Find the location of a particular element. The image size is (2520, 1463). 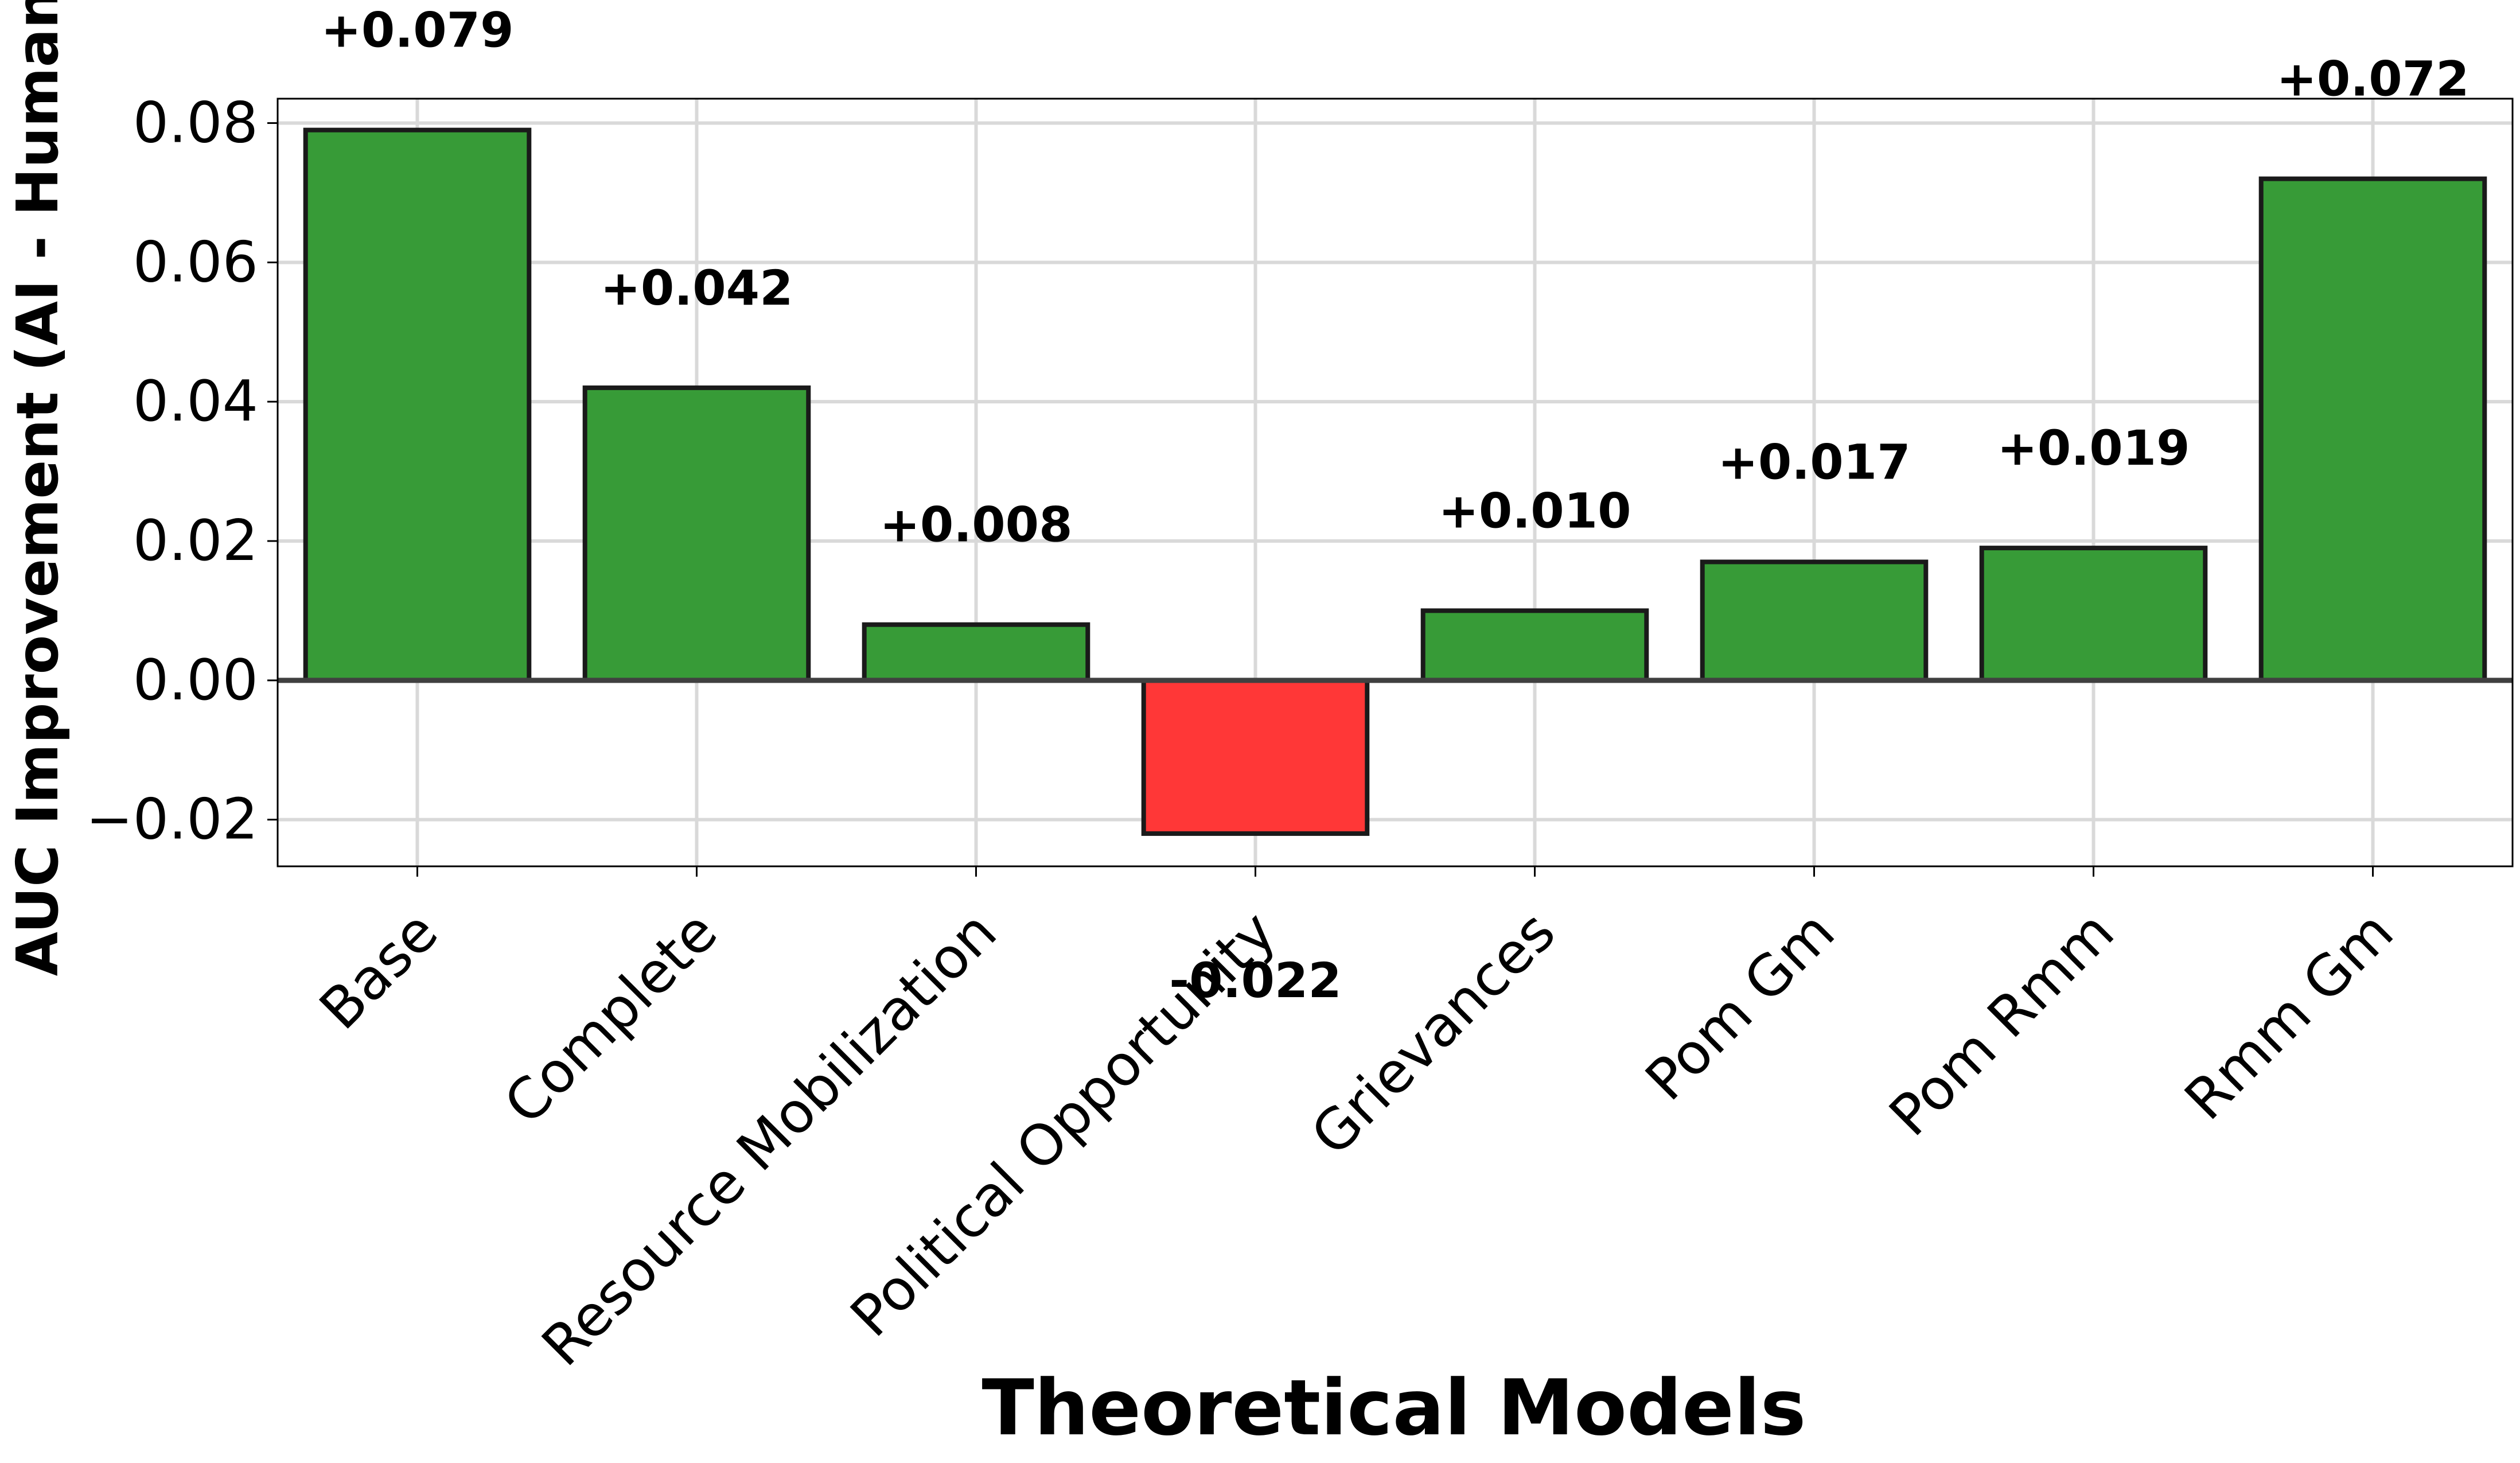

y-tick-label: 0.04 is located at coordinates (195, 401).